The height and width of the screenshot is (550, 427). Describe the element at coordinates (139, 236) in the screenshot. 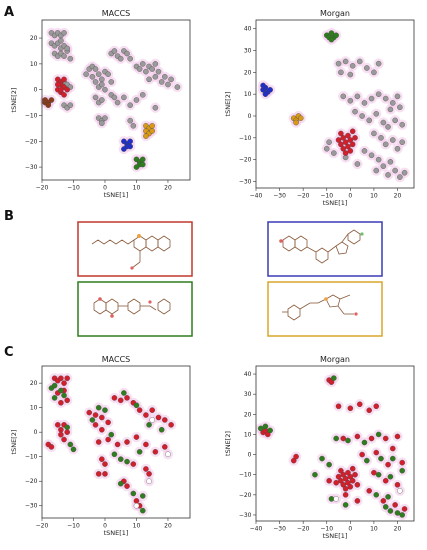

I see `red-compound-atom` at that location.